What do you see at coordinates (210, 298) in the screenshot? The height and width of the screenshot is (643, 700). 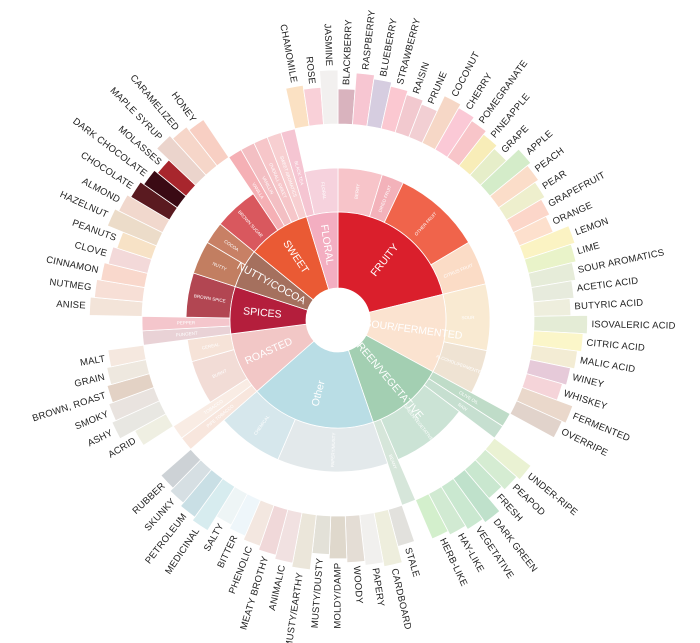 I see `sub-label-brown-spice: BROWN SPICE` at bounding box center [210, 298].